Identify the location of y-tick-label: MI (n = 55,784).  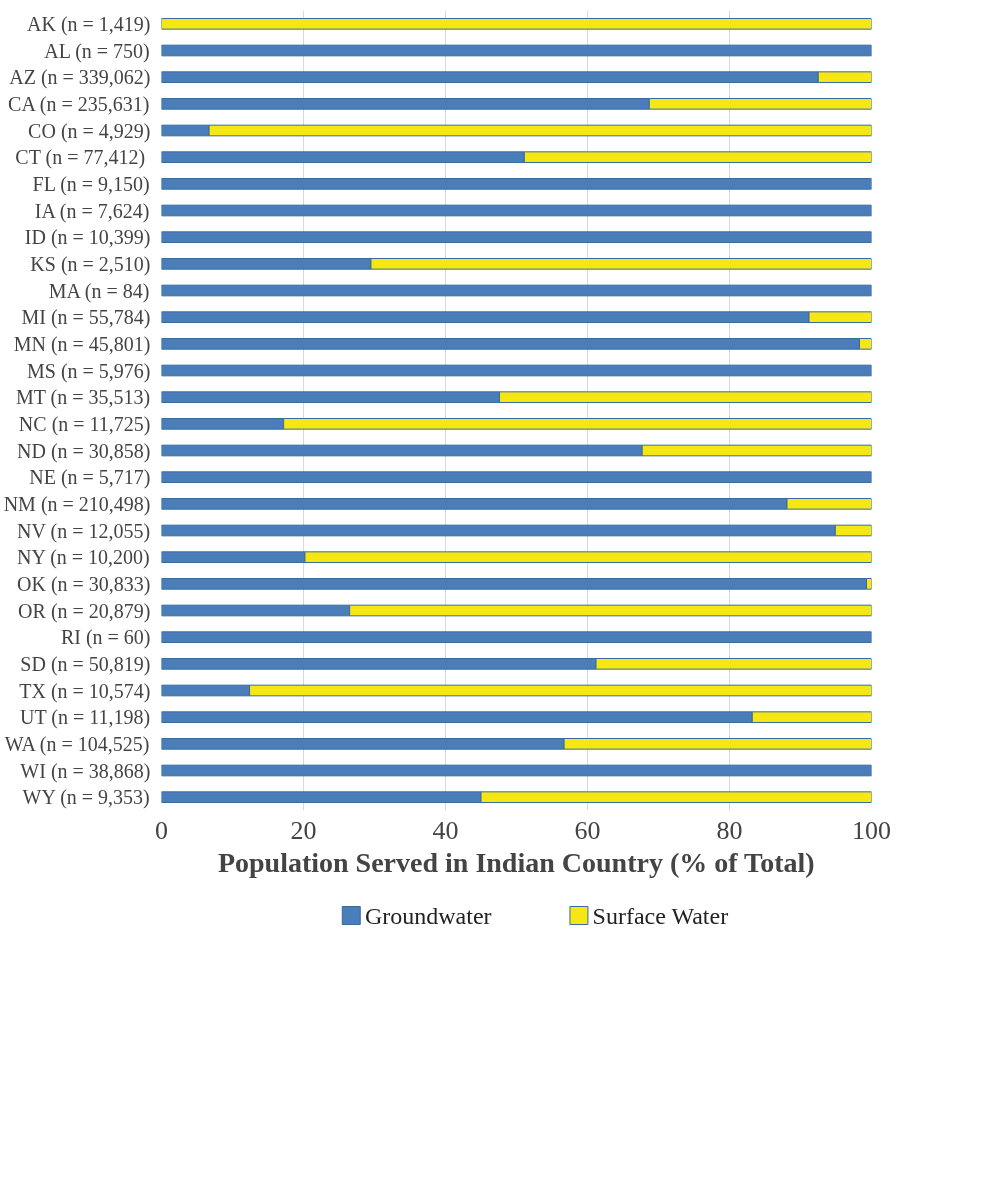
(86, 318).